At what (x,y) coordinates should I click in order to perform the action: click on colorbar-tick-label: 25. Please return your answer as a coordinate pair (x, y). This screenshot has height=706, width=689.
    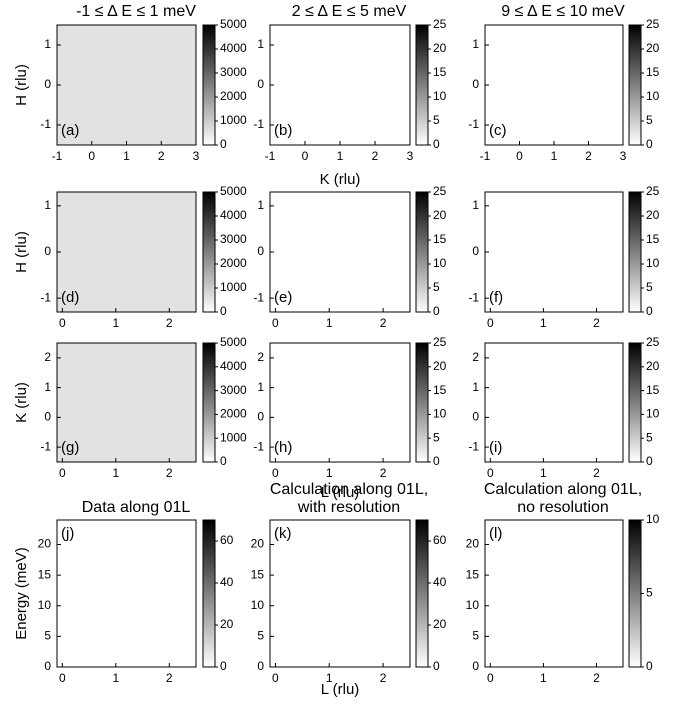
    Looking at the image, I should click on (653, 342).